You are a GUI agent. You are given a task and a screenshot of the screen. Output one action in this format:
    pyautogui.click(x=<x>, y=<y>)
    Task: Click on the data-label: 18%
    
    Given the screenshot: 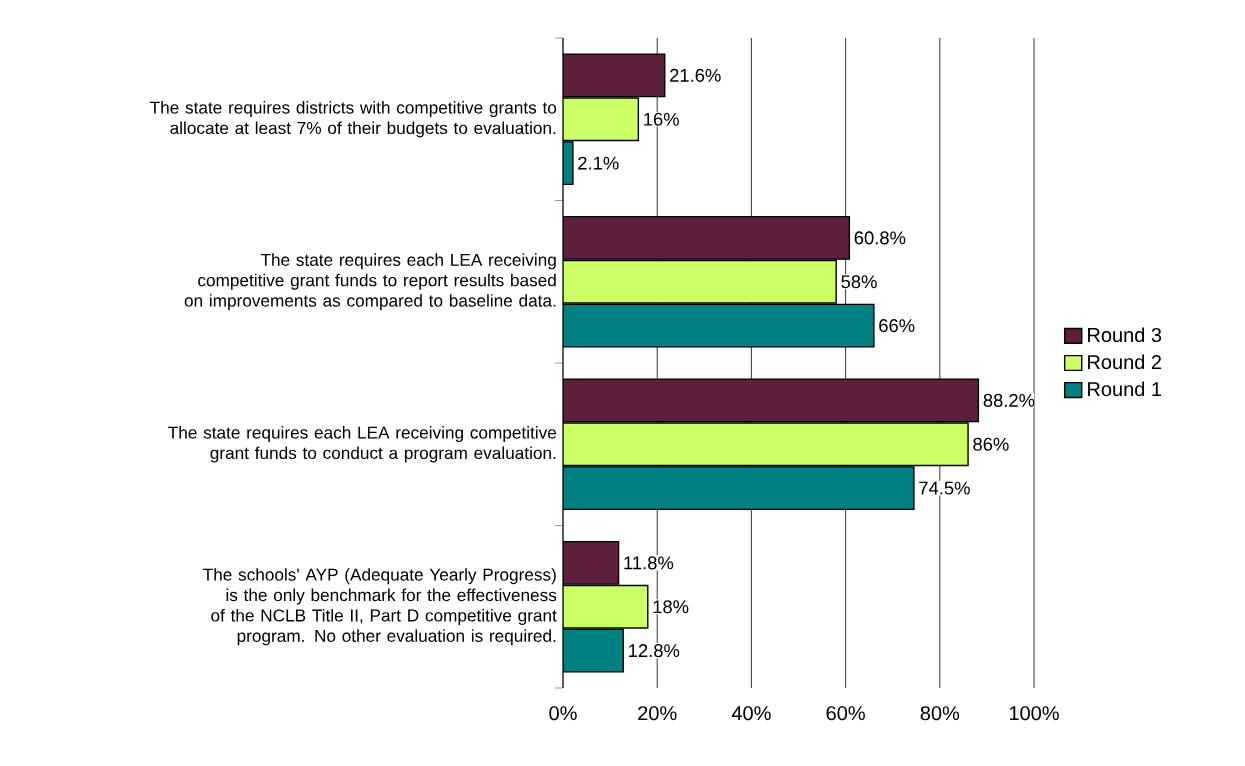 What is the action you would take?
    pyautogui.click(x=671, y=607)
    